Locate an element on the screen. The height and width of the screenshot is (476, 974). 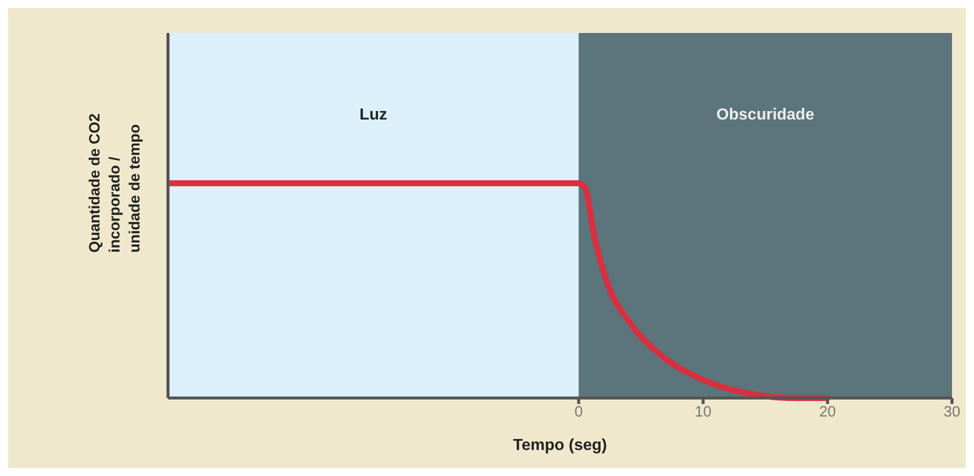
x-axis-title: Tempo (seg) is located at coordinates (560, 445).